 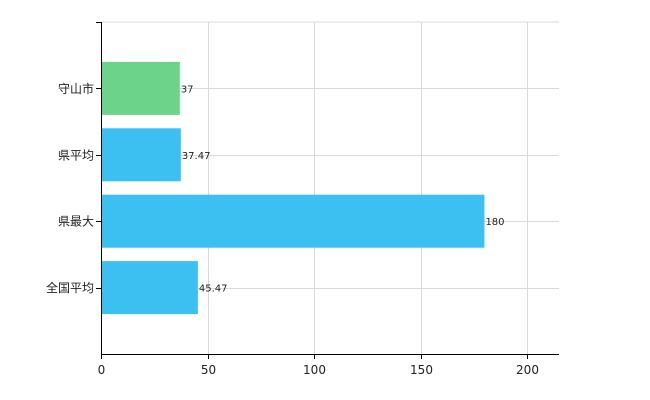 I want to click on category-label: 県平均, so click(x=76, y=155).